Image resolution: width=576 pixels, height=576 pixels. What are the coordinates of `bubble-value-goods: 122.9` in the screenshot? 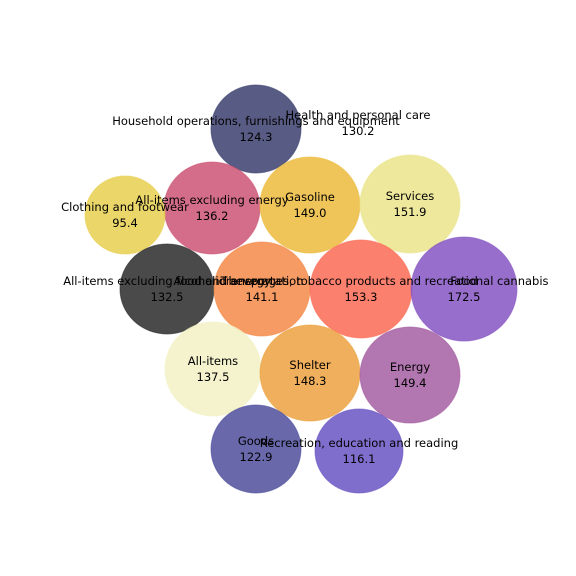 It's located at (256, 457).